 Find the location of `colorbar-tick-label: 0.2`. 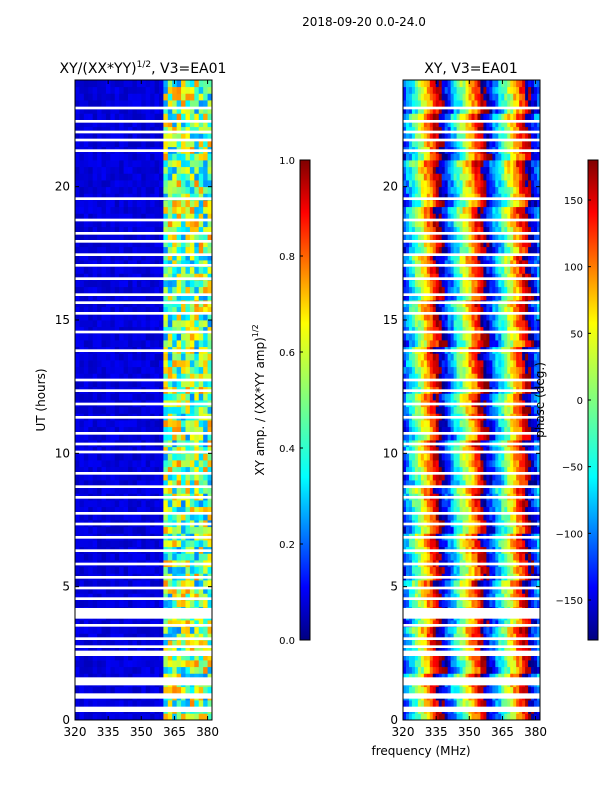

colorbar-tick-label: 0.2 is located at coordinates (287, 545).